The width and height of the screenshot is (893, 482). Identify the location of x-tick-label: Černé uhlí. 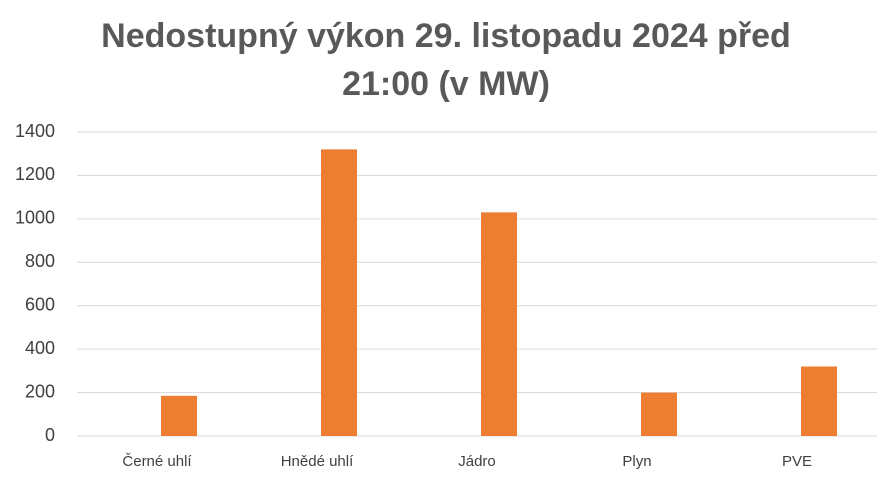
(157, 461).